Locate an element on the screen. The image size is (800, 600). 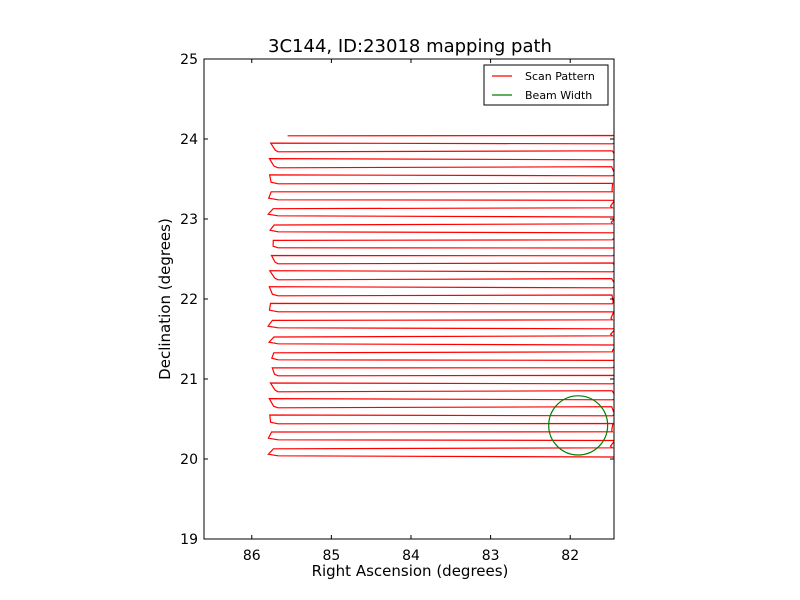
y-tick-label: 21 is located at coordinates (189, 380).